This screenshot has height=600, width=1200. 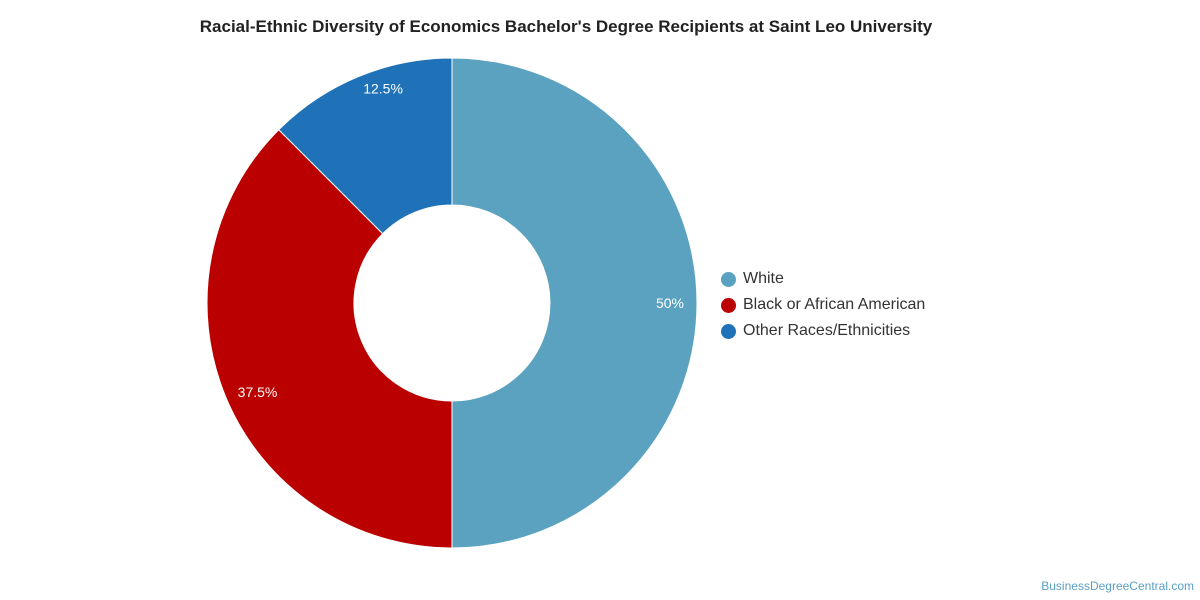 What do you see at coordinates (827, 330) in the screenshot?
I see `legend-label: Other Races/Ethnicities` at bounding box center [827, 330].